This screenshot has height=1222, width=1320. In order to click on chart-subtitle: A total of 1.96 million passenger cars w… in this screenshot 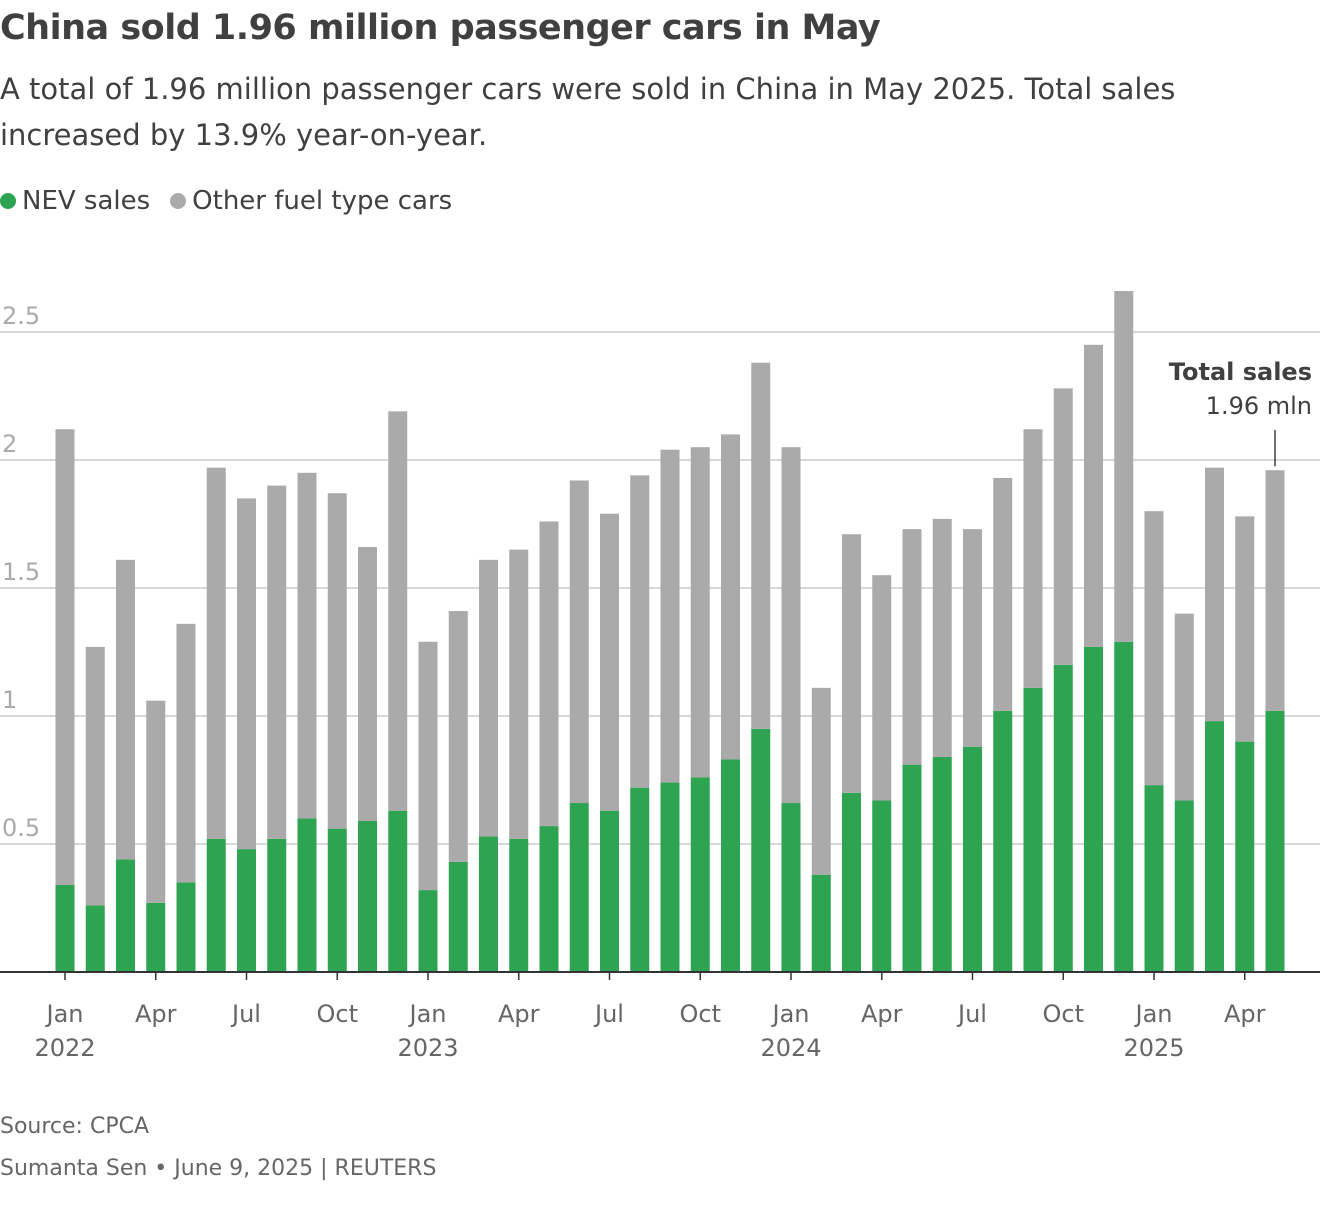, I will do `click(588, 112)`.